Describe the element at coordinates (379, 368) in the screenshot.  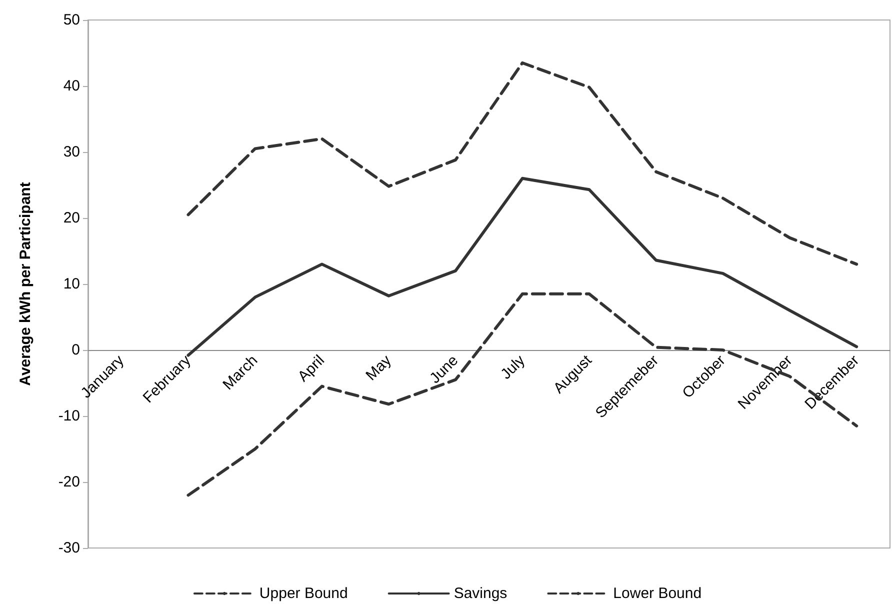
I see `x-tick-label: May` at that location.